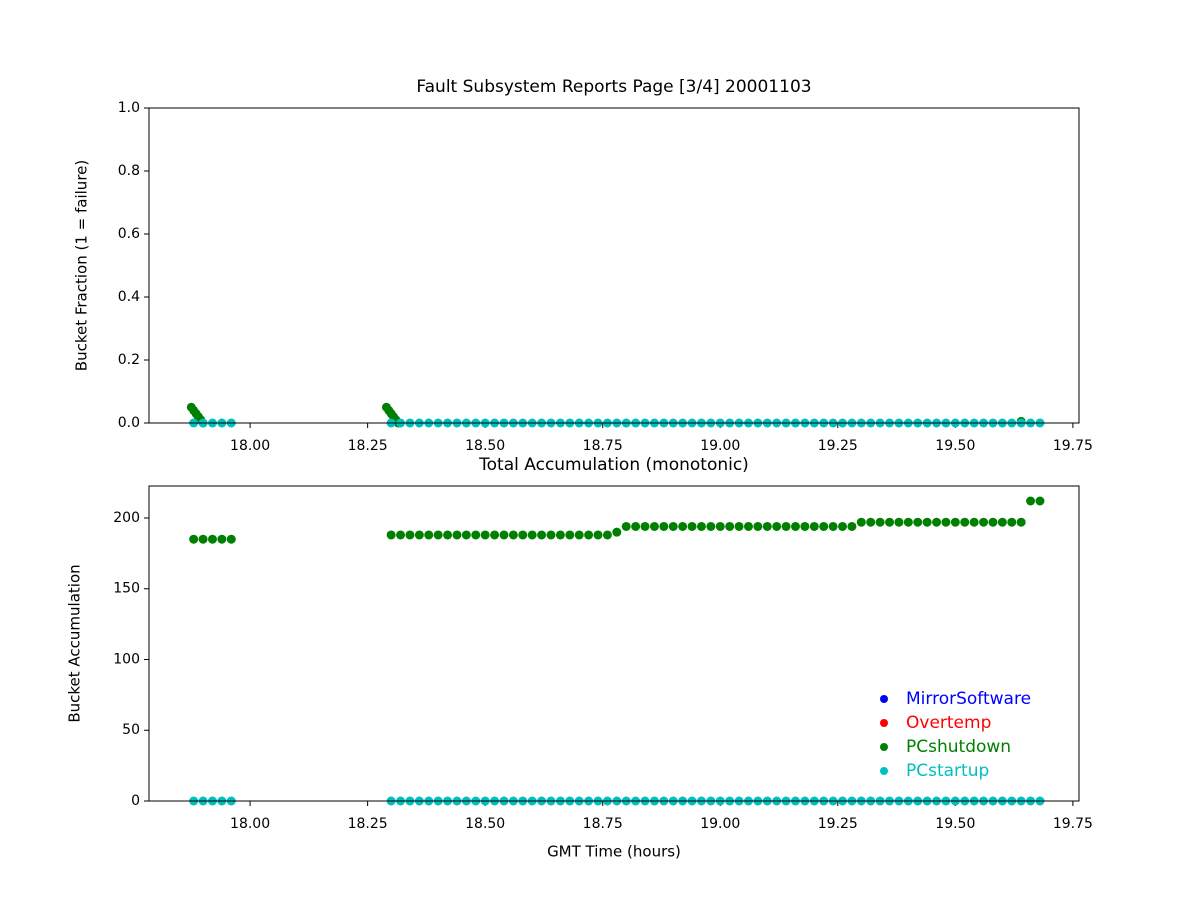 This screenshot has width=1200, height=900. What do you see at coordinates (613, 465) in the screenshot?
I see `chart-title: Total Accumulation (monotonic)` at bounding box center [613, 465].